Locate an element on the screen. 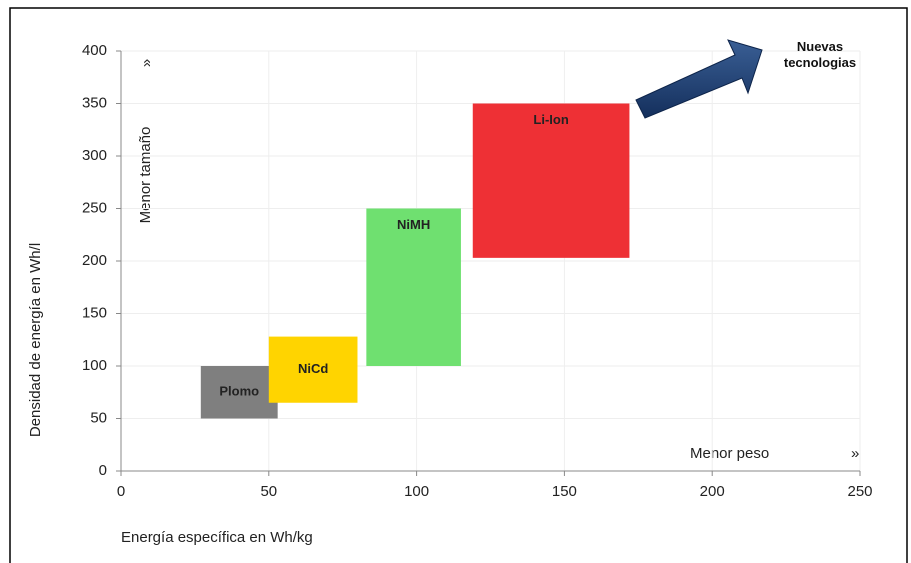 The width and height of the screenshot is (911, 563). new-tech-note: Nuevas tecnologias is located at coordinates (820, 54).